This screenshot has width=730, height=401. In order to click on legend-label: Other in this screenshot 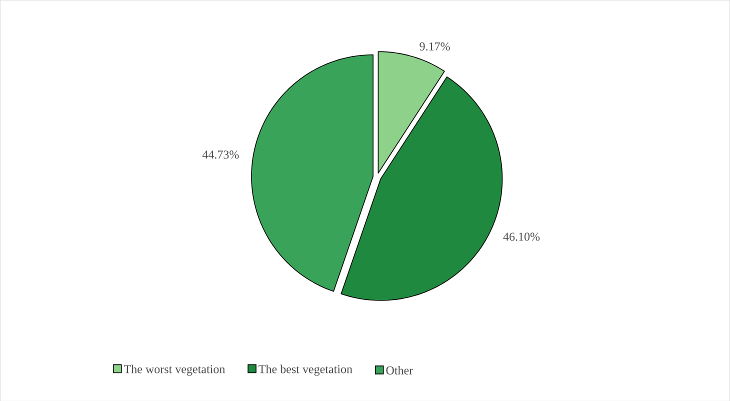, I will do `click(400, 370)`.